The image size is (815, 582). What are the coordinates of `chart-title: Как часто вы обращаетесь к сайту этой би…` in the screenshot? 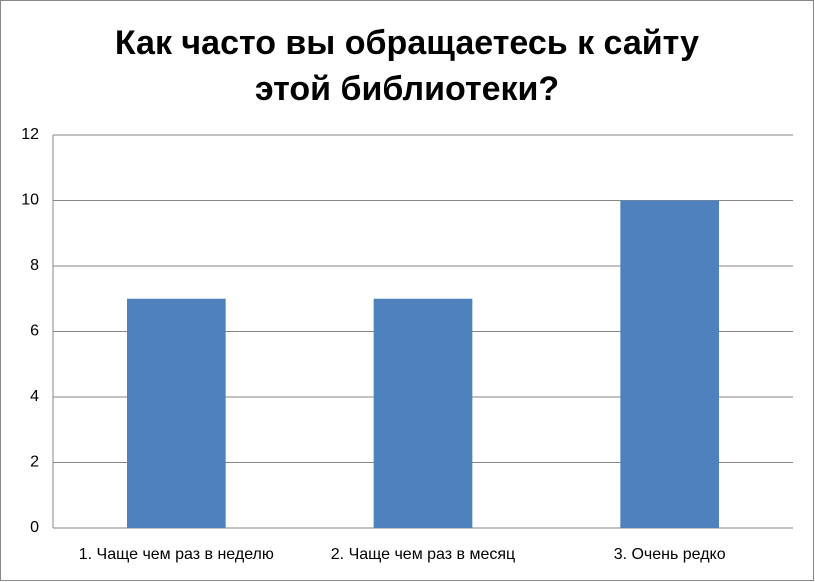 It's located at (407, 66).